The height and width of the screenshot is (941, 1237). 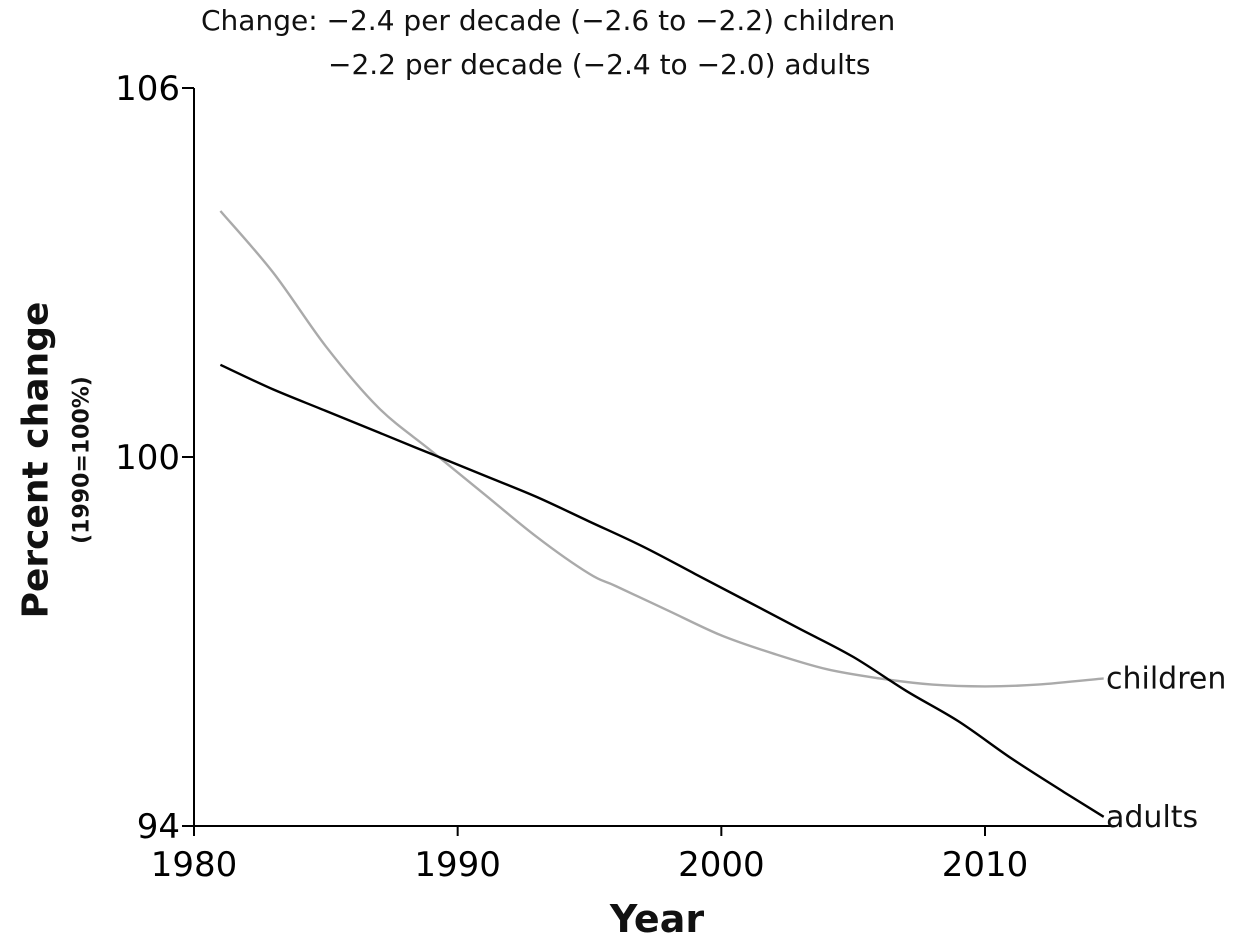 I want to click on y-axis-subtitle: (1990=100%), so click(x=82, y=460).